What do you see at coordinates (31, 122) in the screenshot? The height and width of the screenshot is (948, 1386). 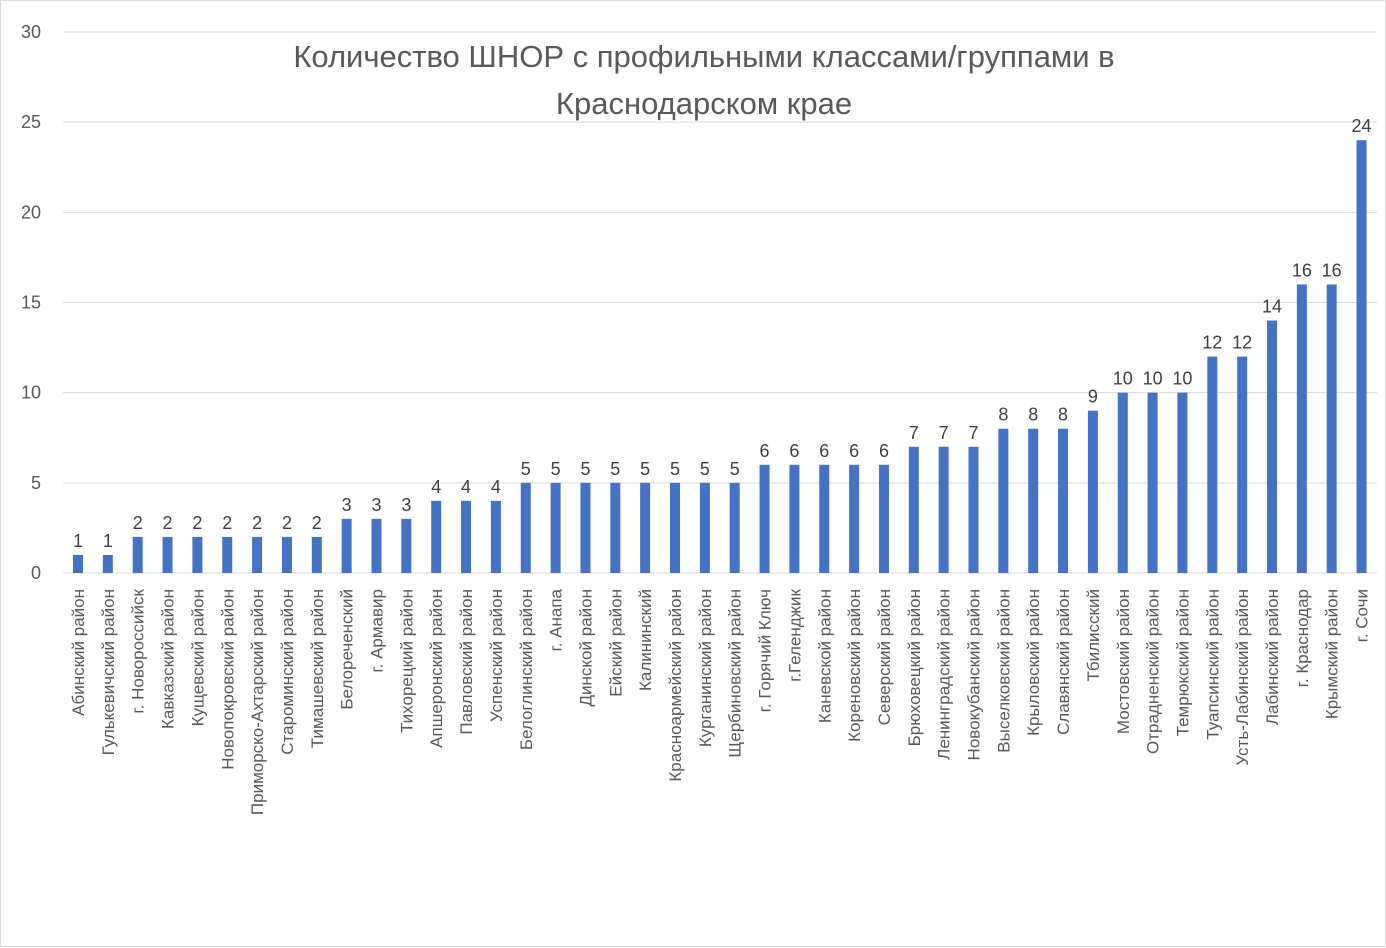 I see `y-tick-label: 25` at bounding box center [31, 122].